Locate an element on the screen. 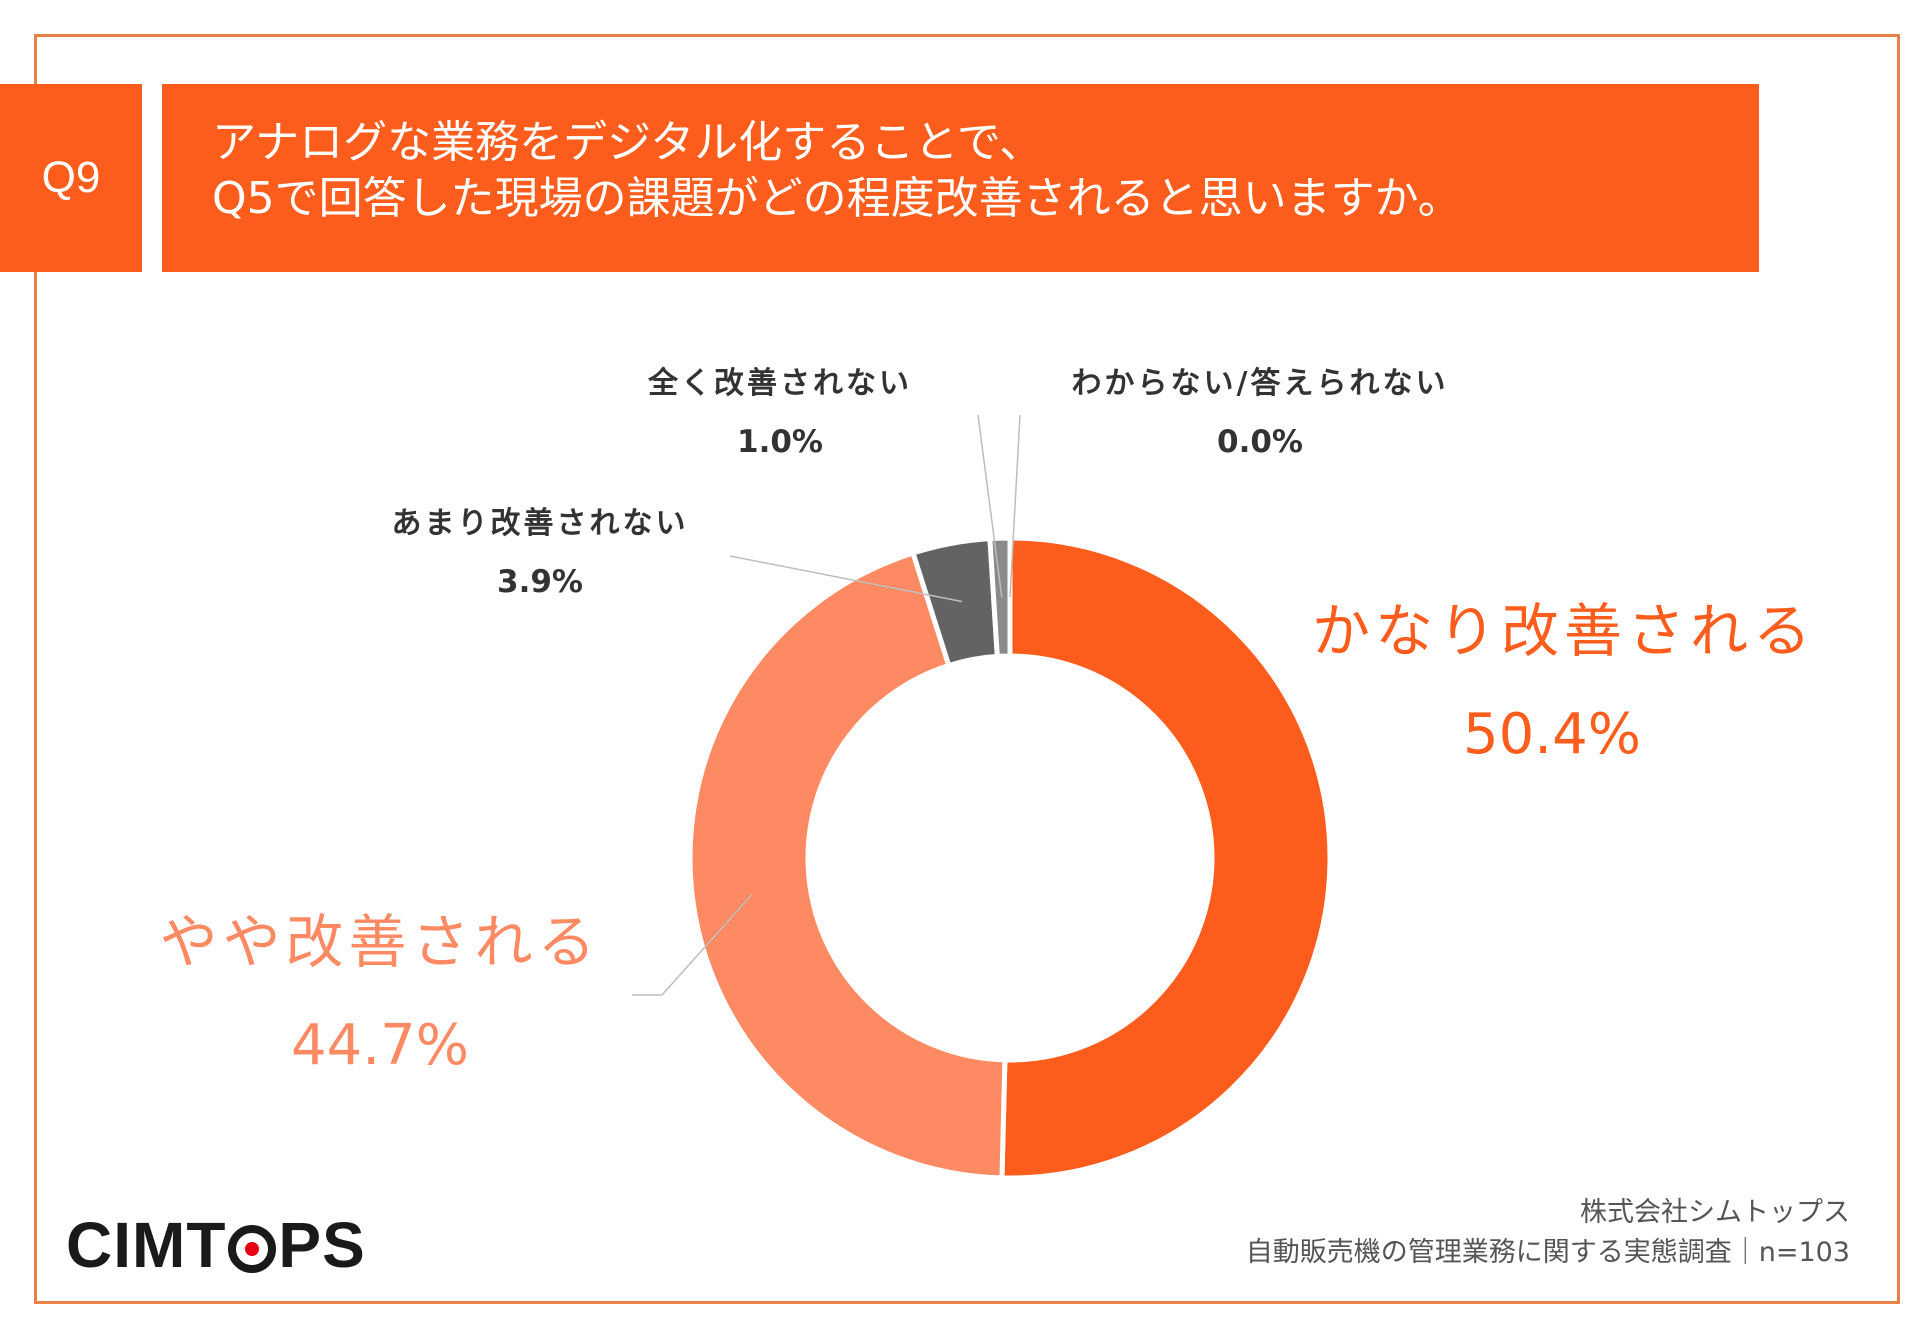 The width and height of the screenshot is (1920, 1329). slice-label: 全く改善されない is located at coordinates (780, 383).